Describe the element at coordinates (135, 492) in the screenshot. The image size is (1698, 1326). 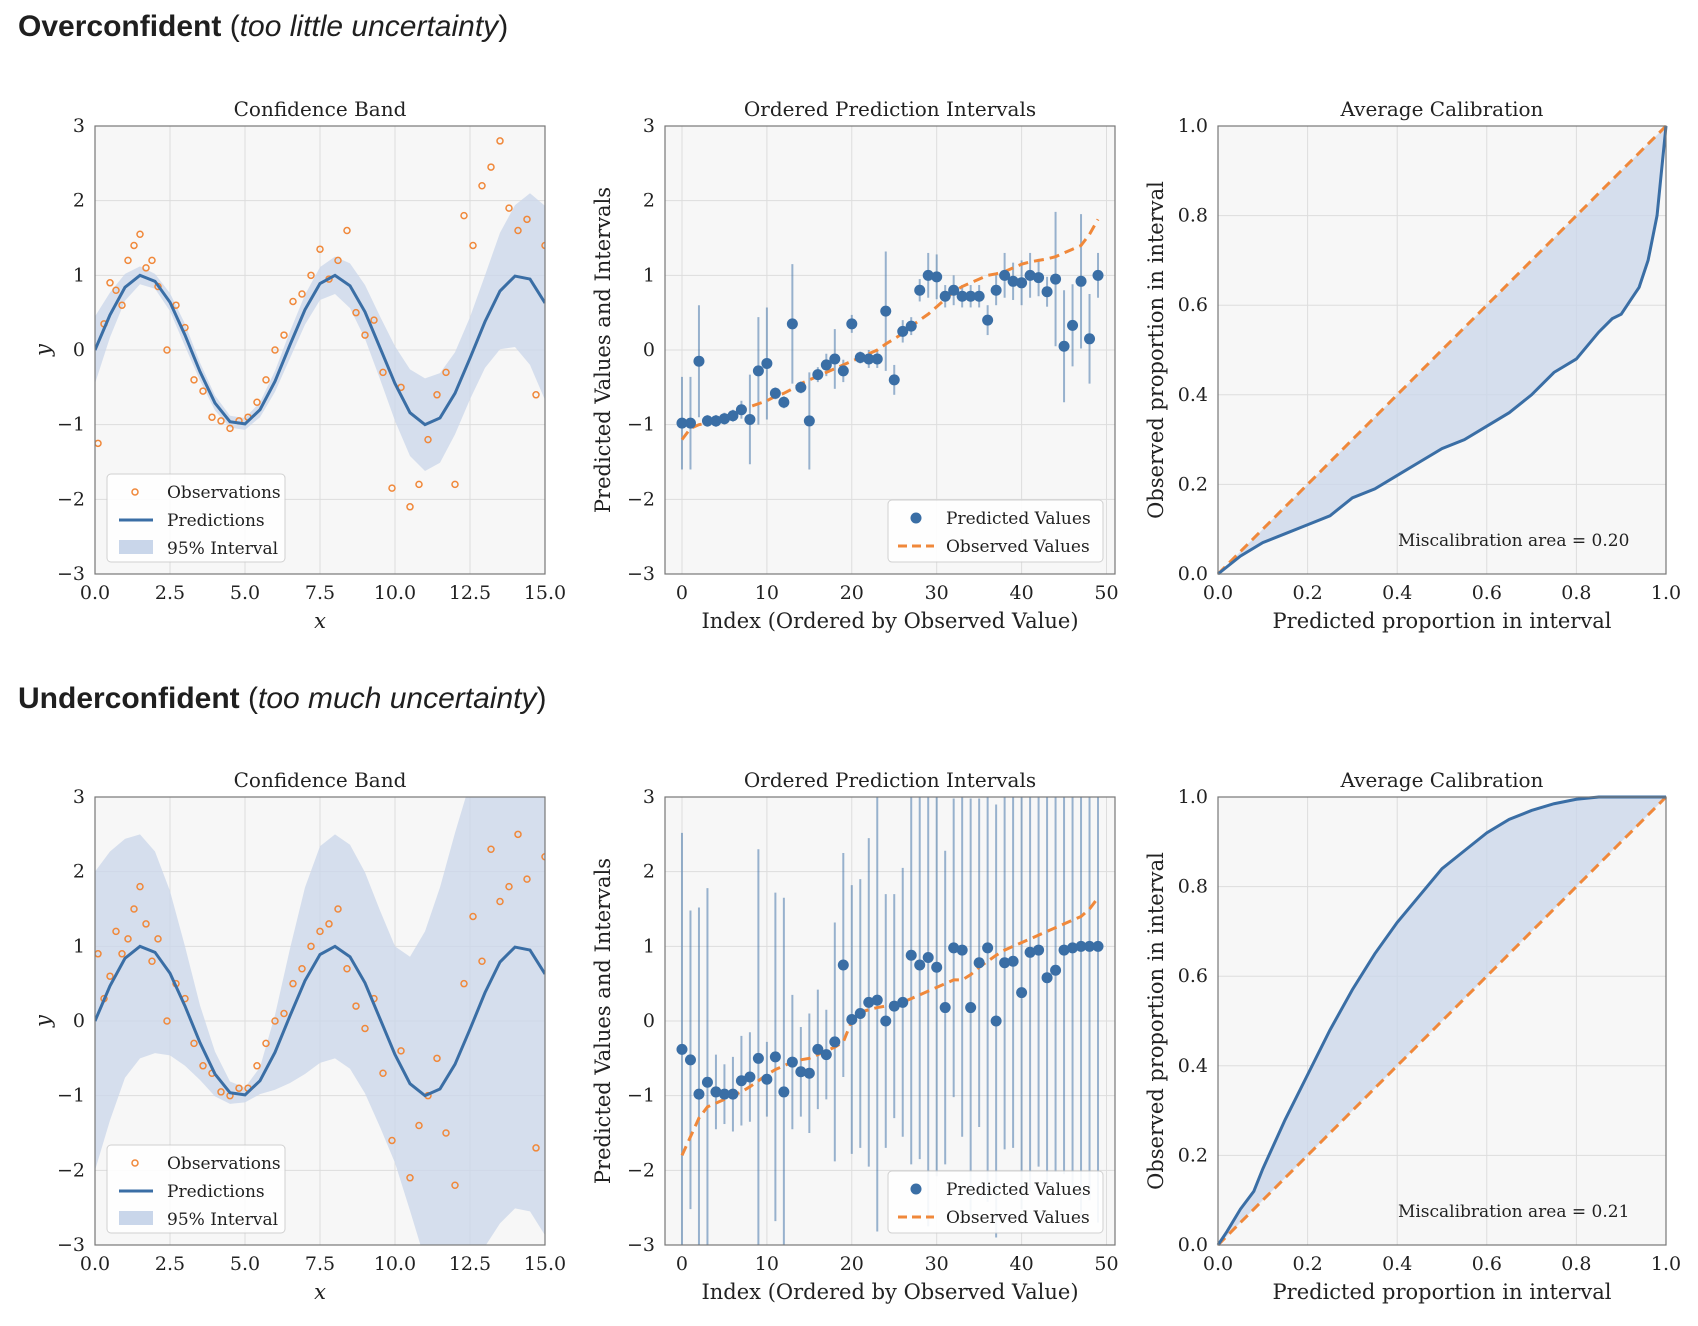
I see `legend-marker-observations` at that location.